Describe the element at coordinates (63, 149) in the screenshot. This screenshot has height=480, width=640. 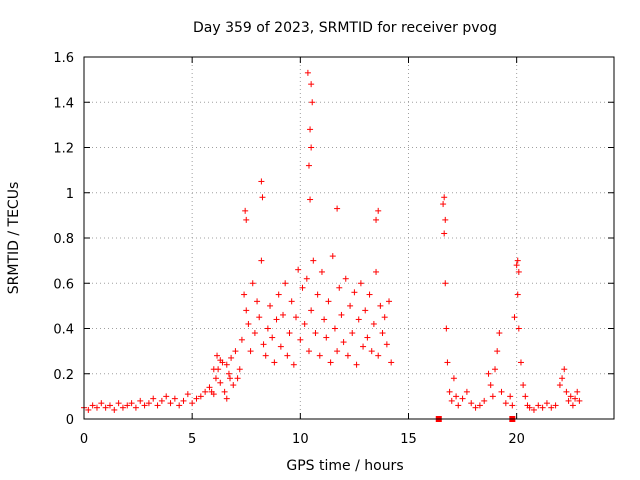
I see `y-tick-label: 1.2` at that location.